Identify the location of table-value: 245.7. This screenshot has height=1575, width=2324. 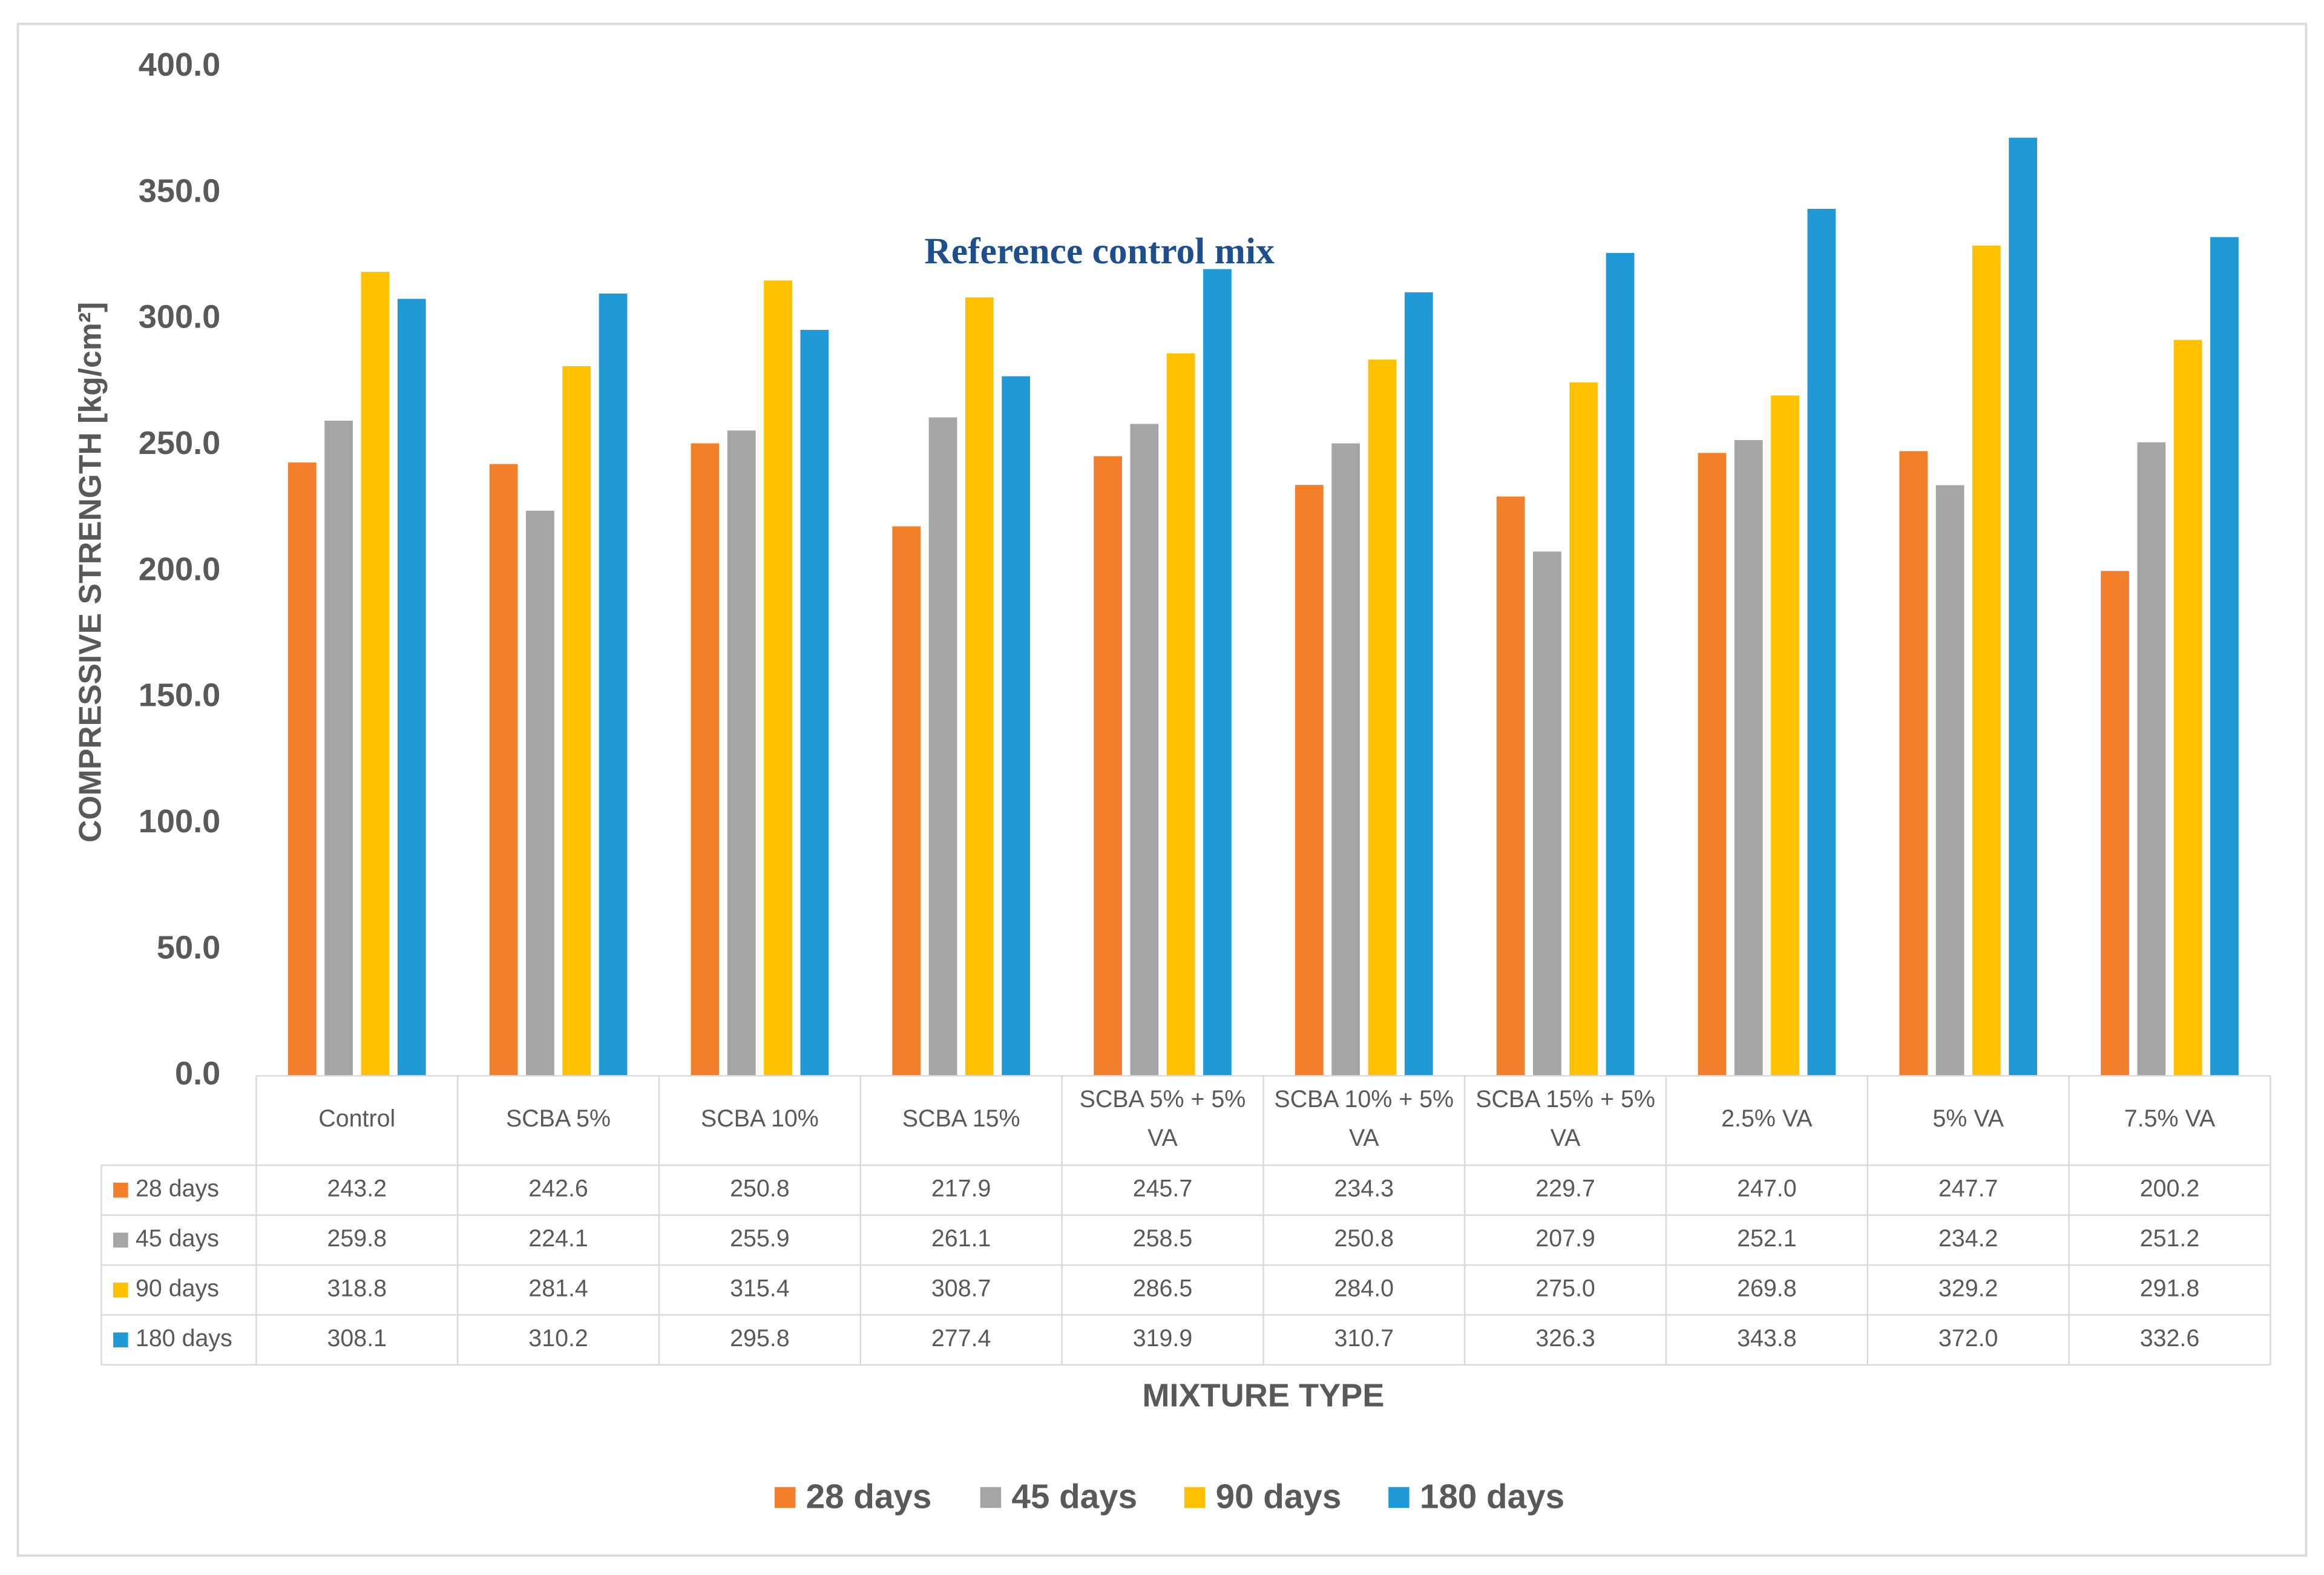
(1163, 1188).